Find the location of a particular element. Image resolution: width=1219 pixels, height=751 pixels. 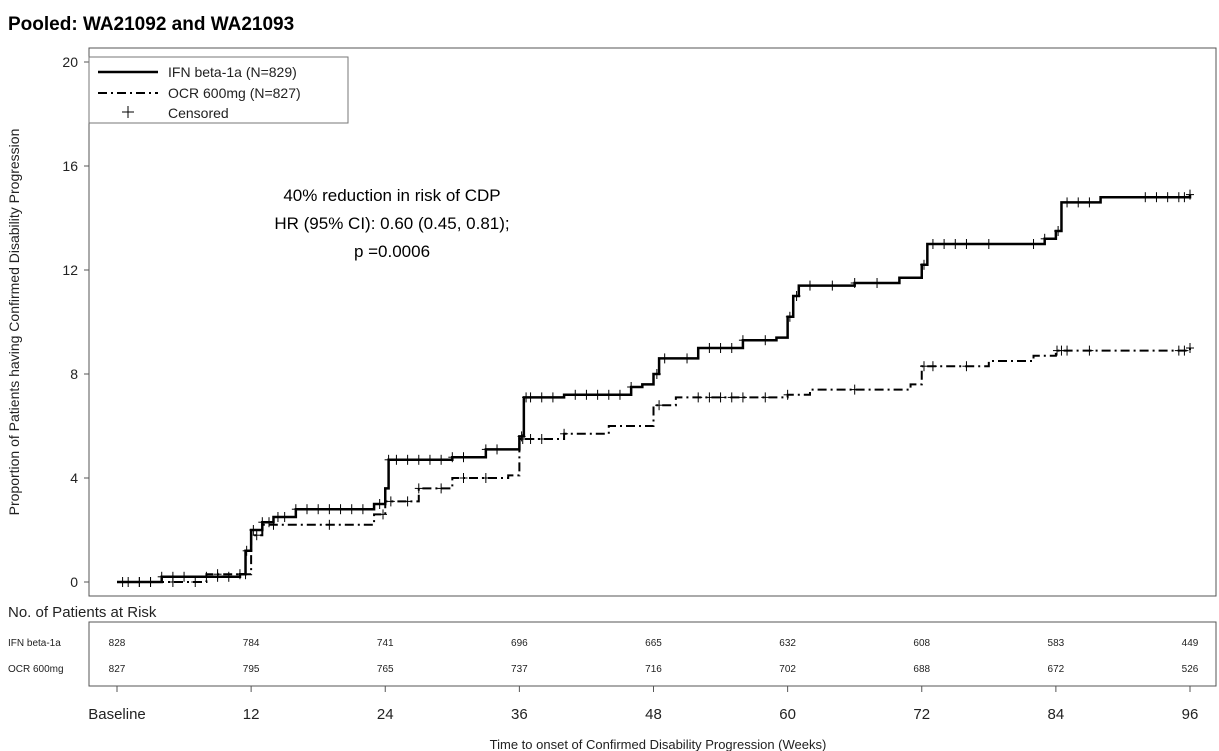

risk-value: 526 is located at coordinates (1190, 669).